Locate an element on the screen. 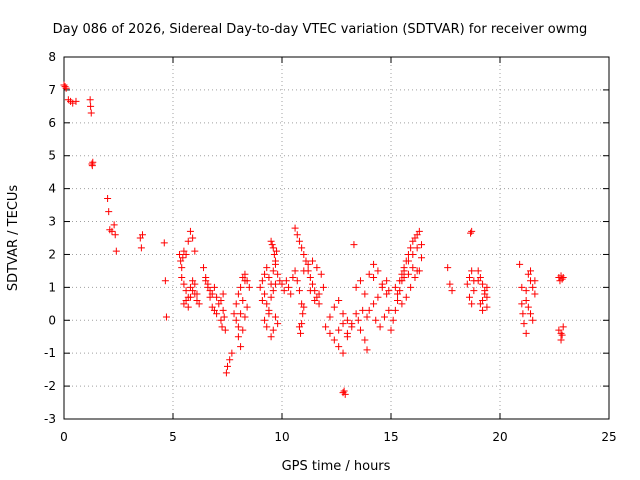  y-tick-label: -2 is located at coordinates (50, 386).